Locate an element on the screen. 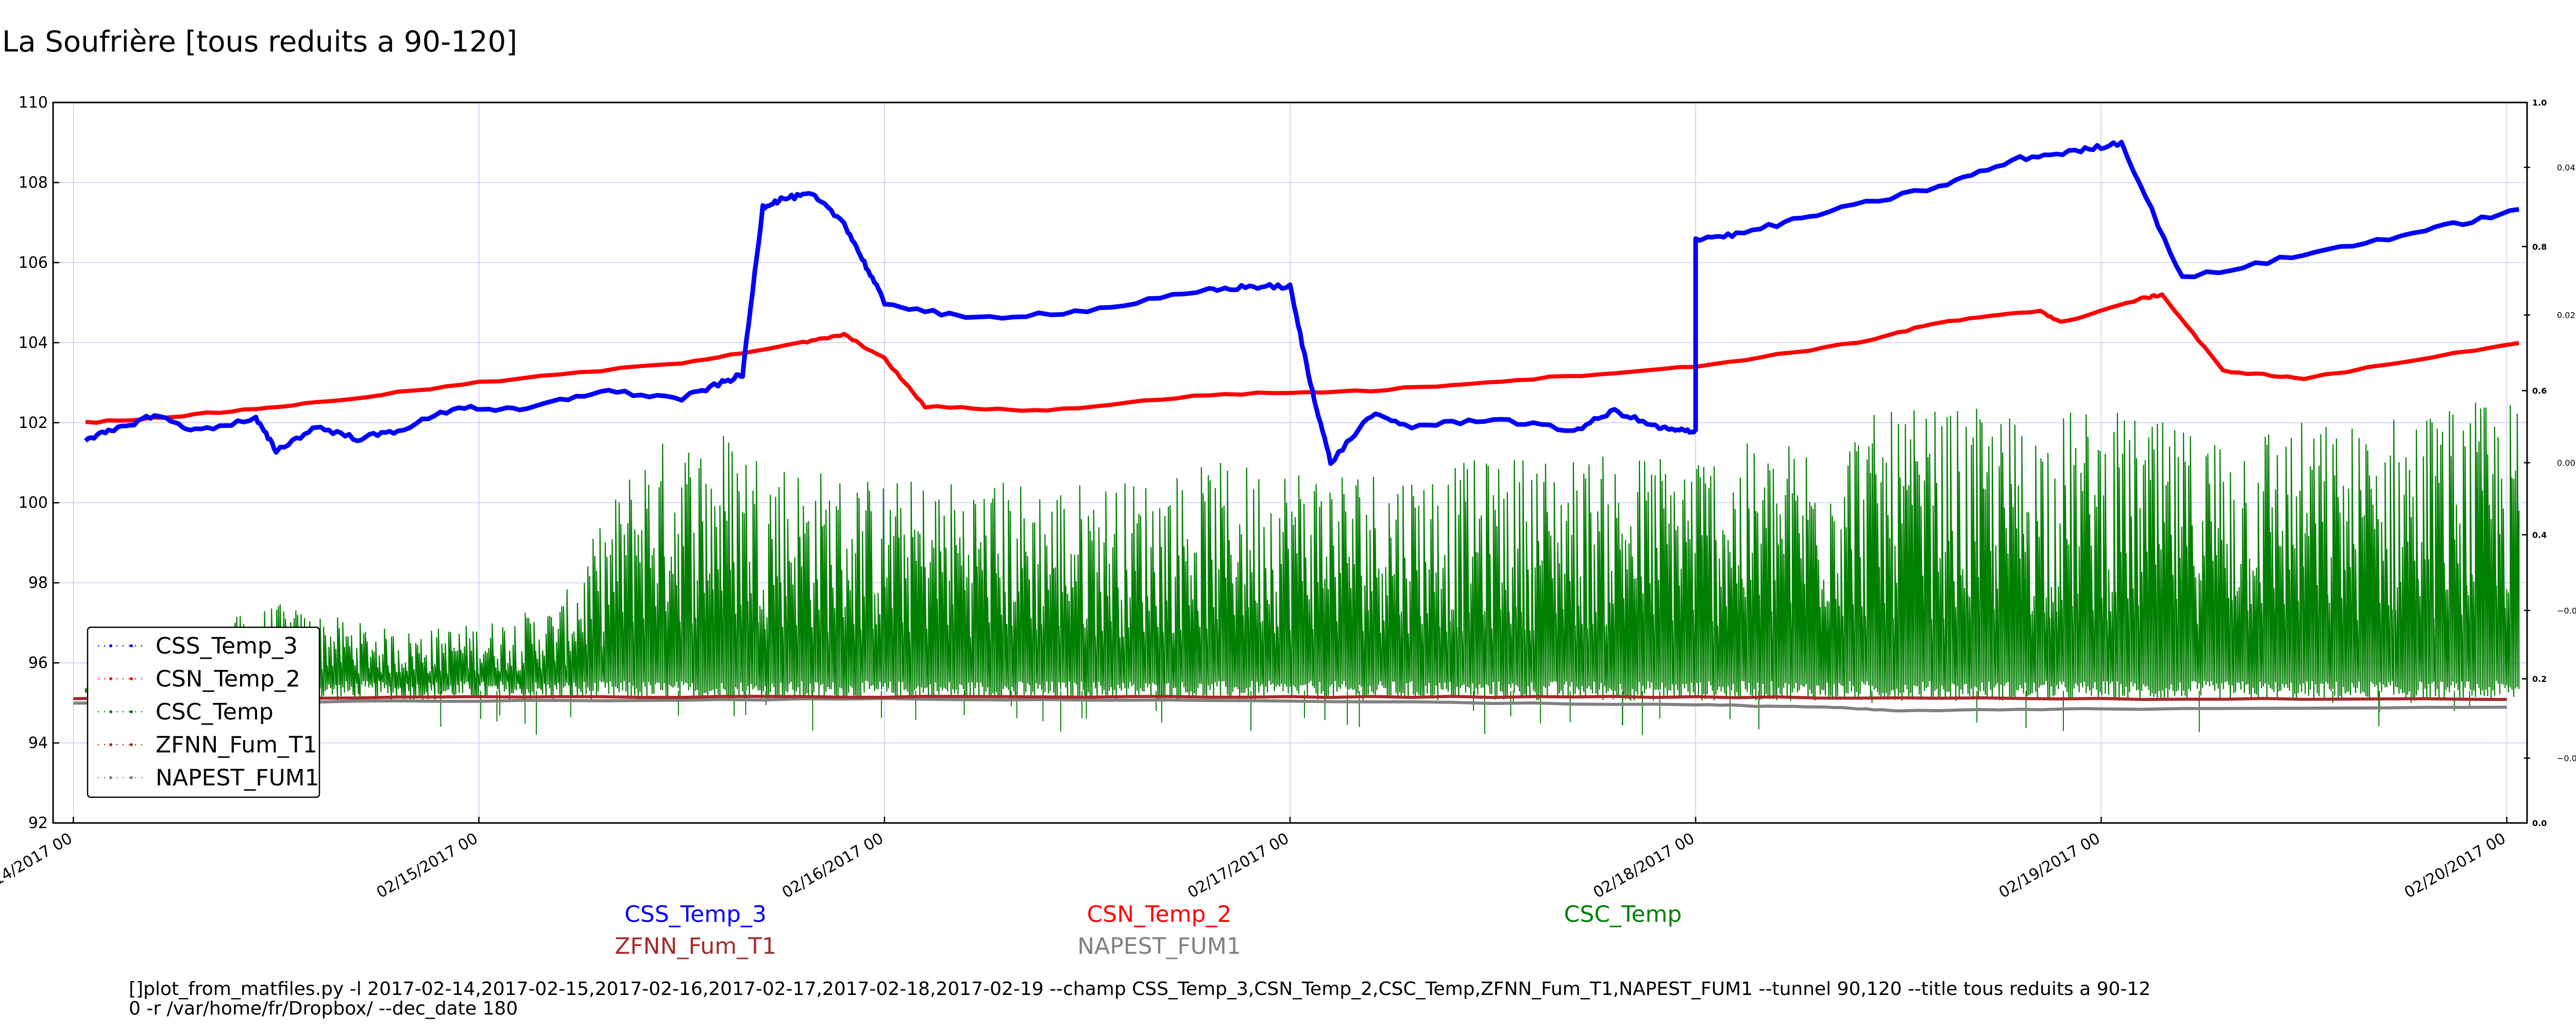  legend-label: CSS_Temp_3 is located at coordinates (227, 646).